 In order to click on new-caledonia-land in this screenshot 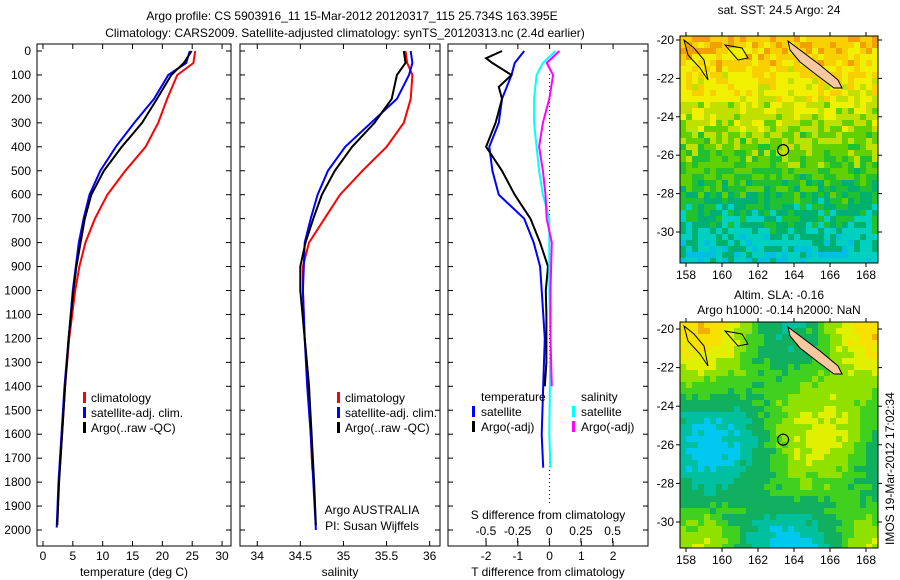, I will do `click(815, 350)`.